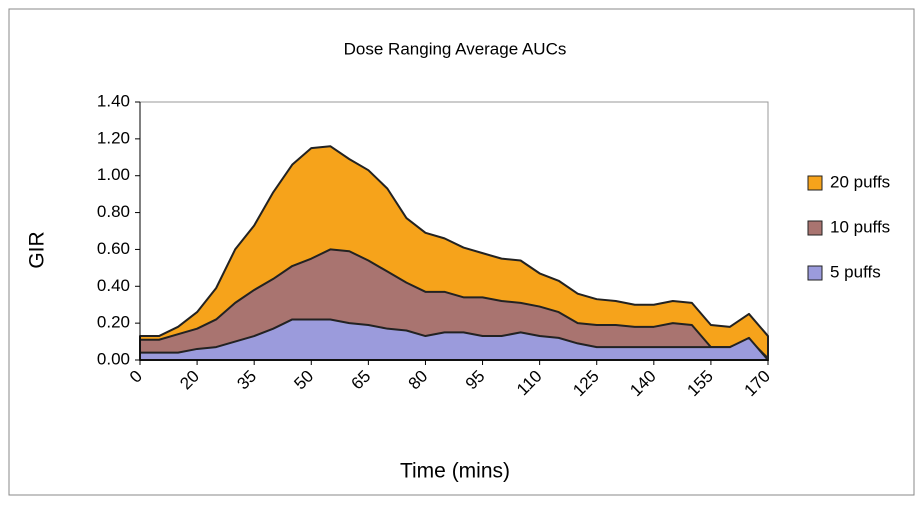  I want to click on y-tick-label: 0.00, so click(113, 358).